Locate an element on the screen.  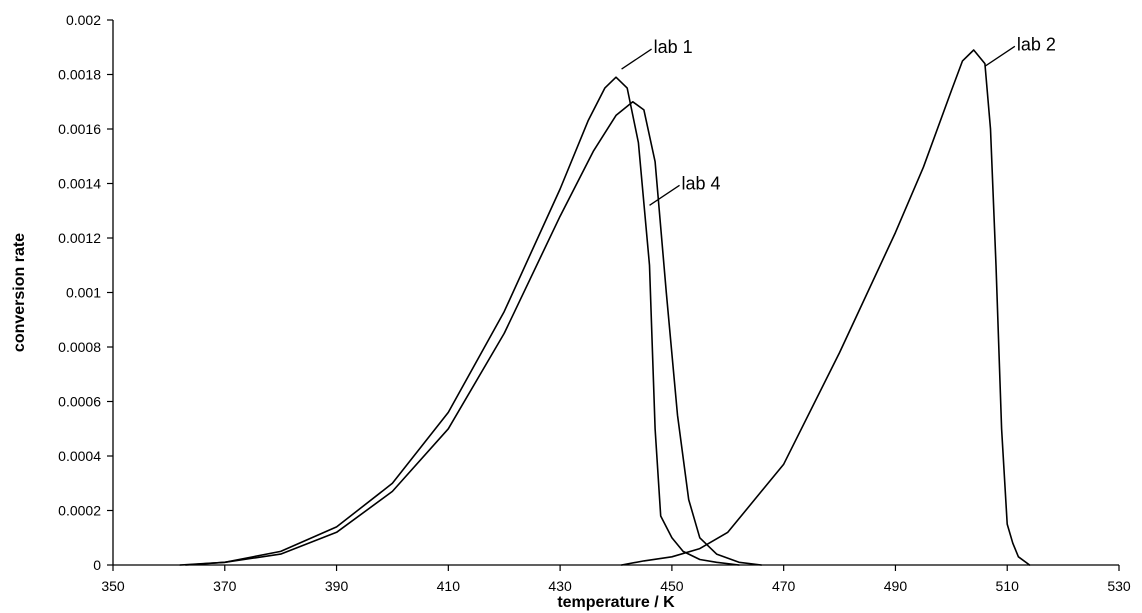
y-tick-label: 0.0006 is located at coordinates (79, 402).